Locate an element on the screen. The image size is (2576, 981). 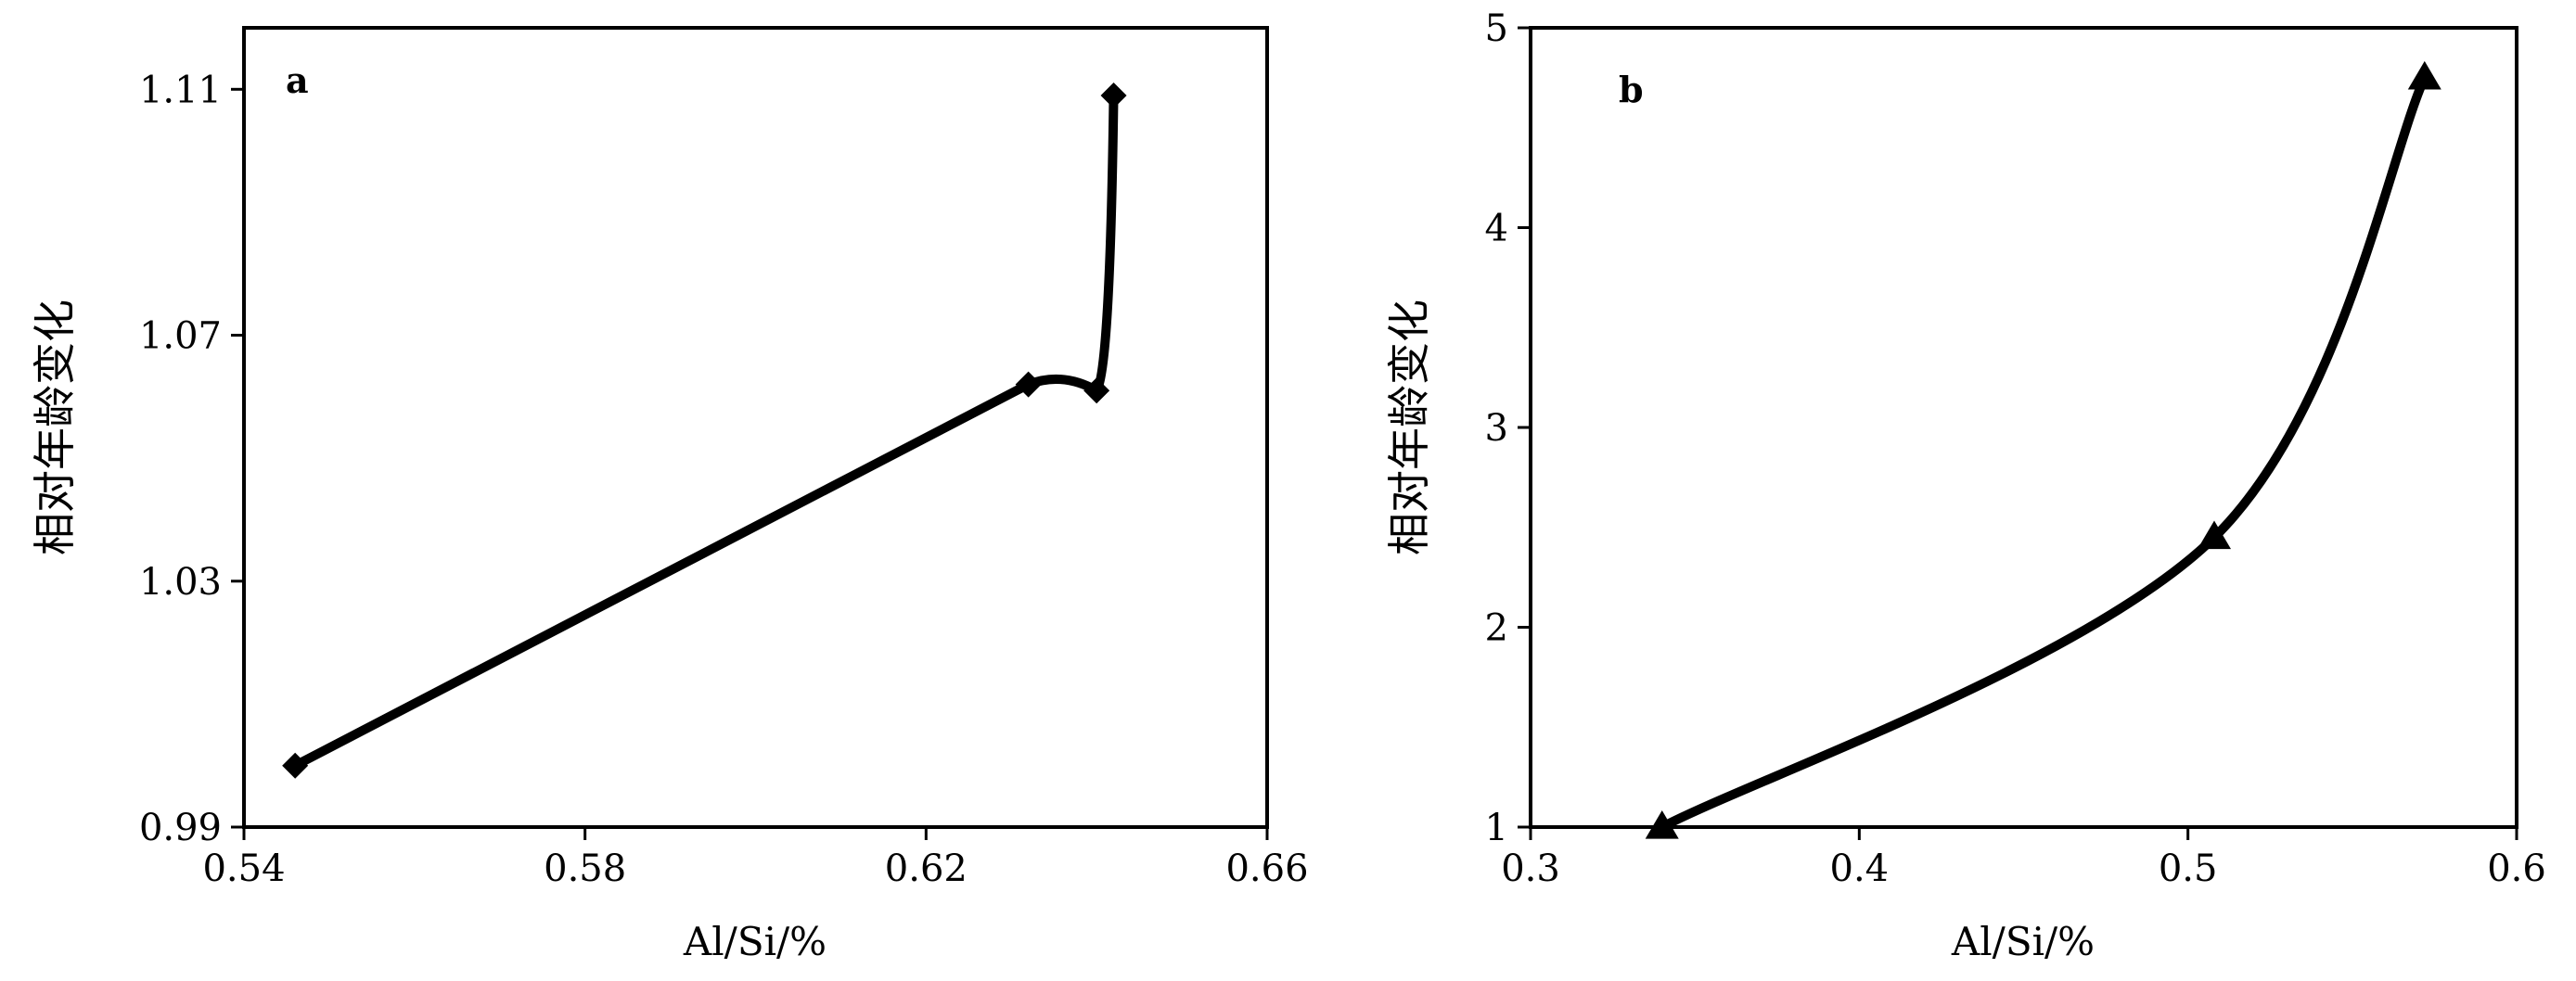
y-tick-label: 1 is located at coordinates (1496, 828).